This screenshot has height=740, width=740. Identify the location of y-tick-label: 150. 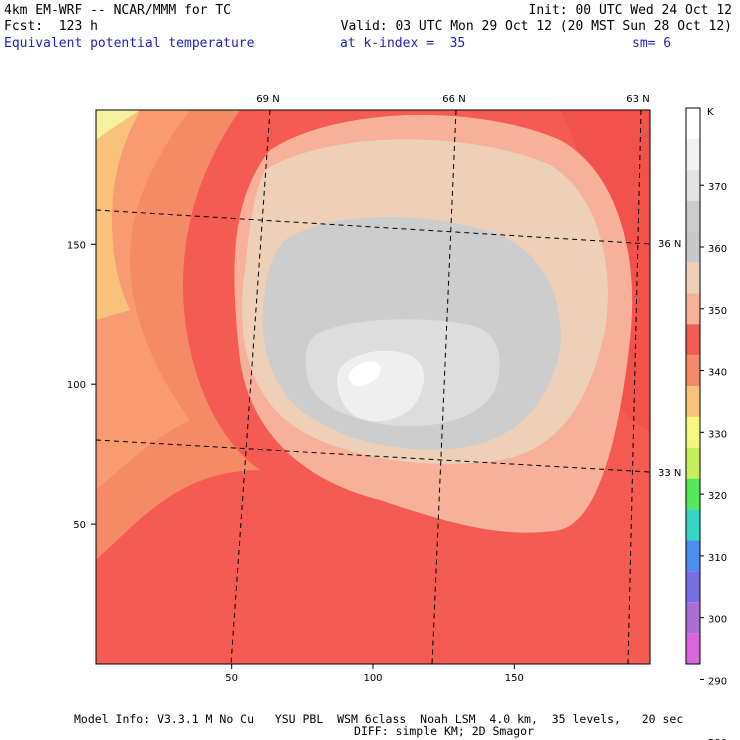
(76, 245).